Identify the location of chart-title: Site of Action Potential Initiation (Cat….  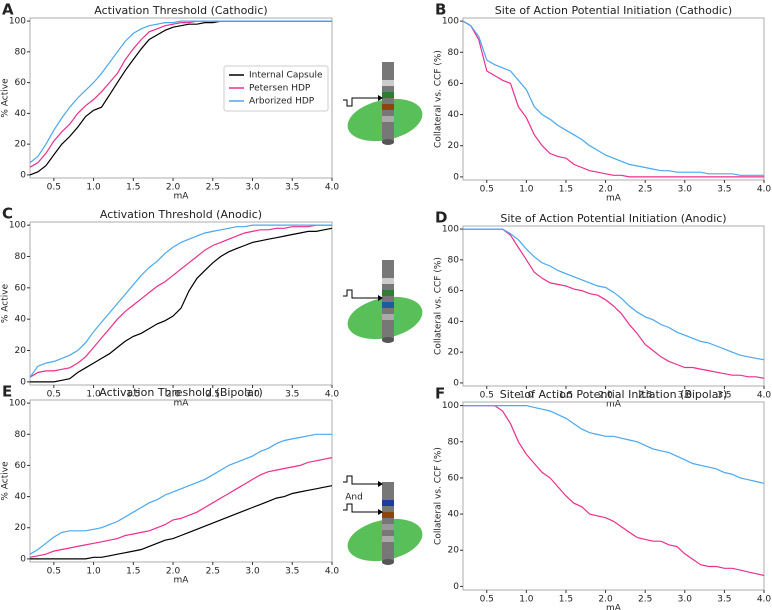
(613, 10).